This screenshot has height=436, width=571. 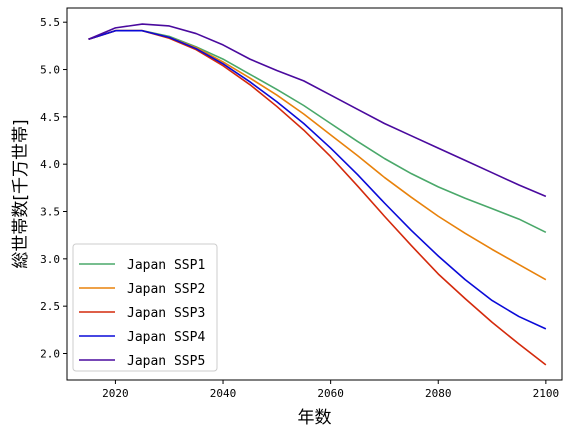 What do you see at coordinates (315, 418) in the screenshot?
I see `x-axis-title: 年数` at bounding box center [315, 418].